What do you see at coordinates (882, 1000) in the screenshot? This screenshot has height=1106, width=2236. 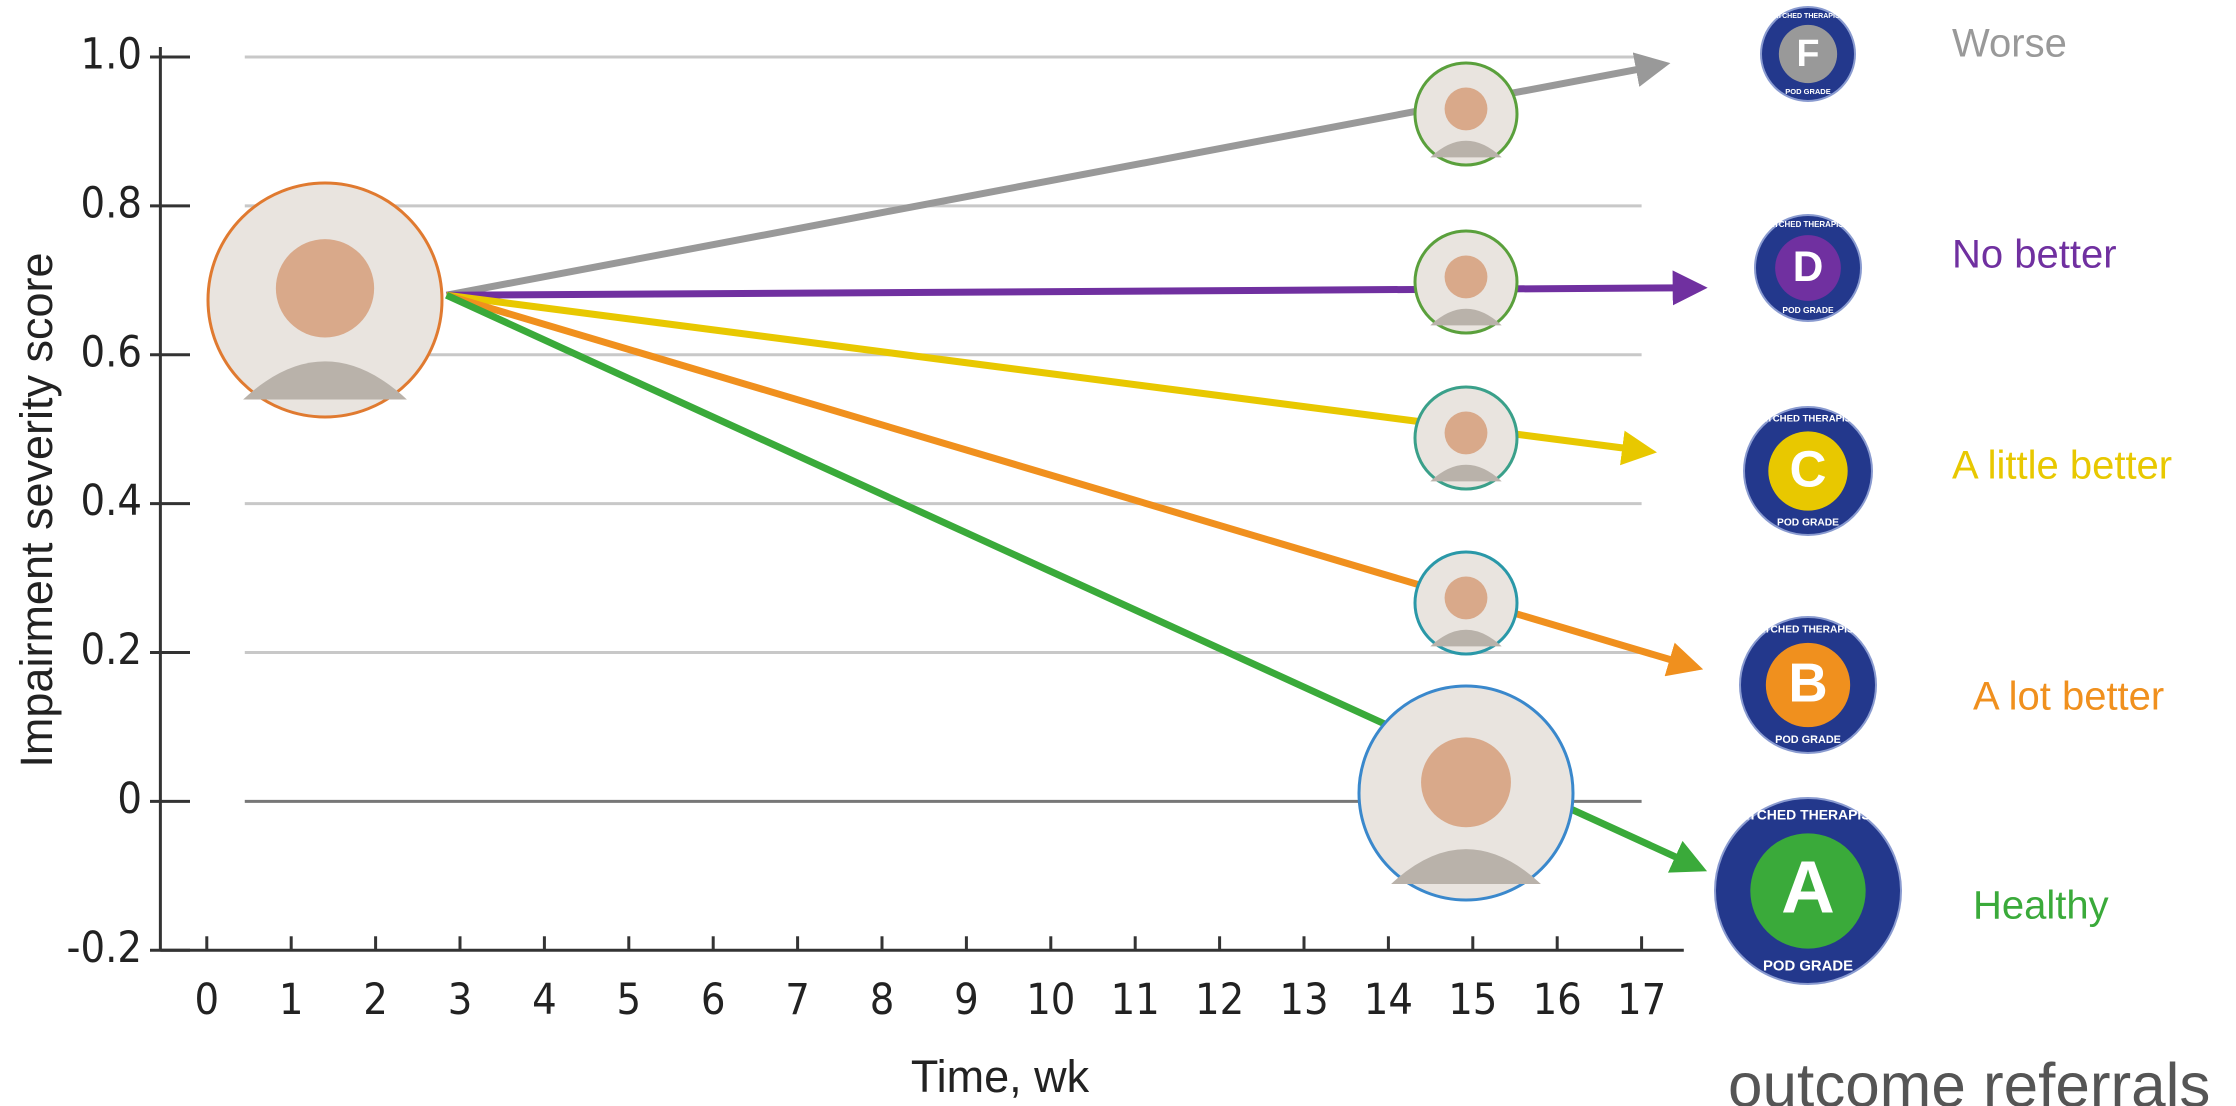 I see `x-tick-label: 8` at bounding box center [882, 1000].